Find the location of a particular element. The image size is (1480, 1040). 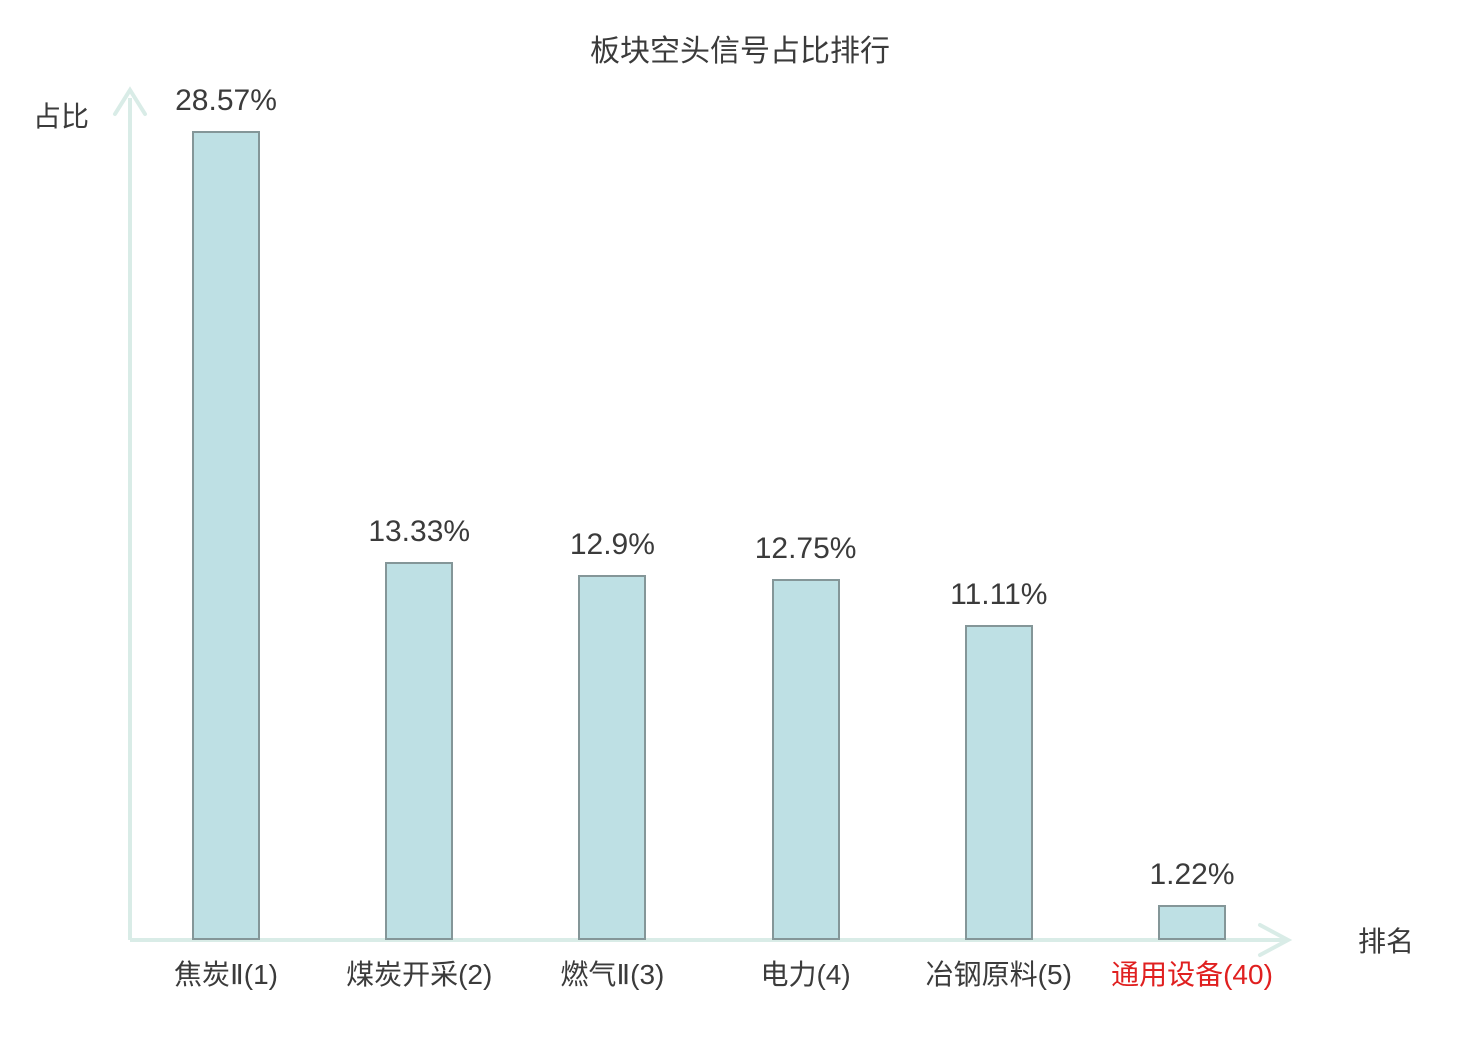

x-tick-label: 煤炭开采(2) is located at coordinates (419, 974).